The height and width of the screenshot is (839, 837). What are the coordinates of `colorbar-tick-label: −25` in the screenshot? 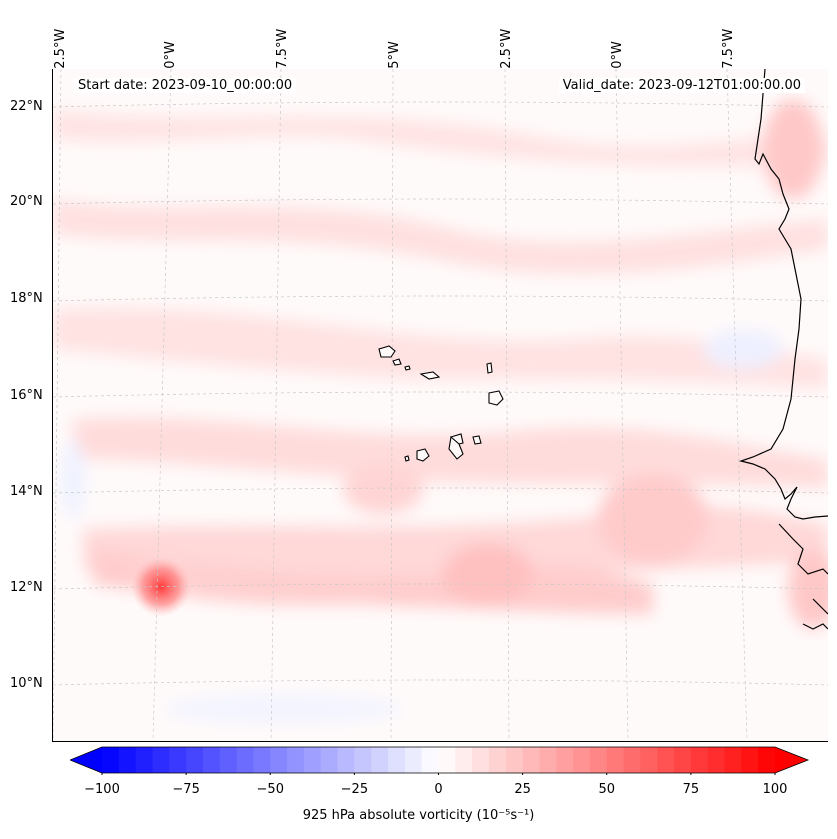 It's located at (354, 789).